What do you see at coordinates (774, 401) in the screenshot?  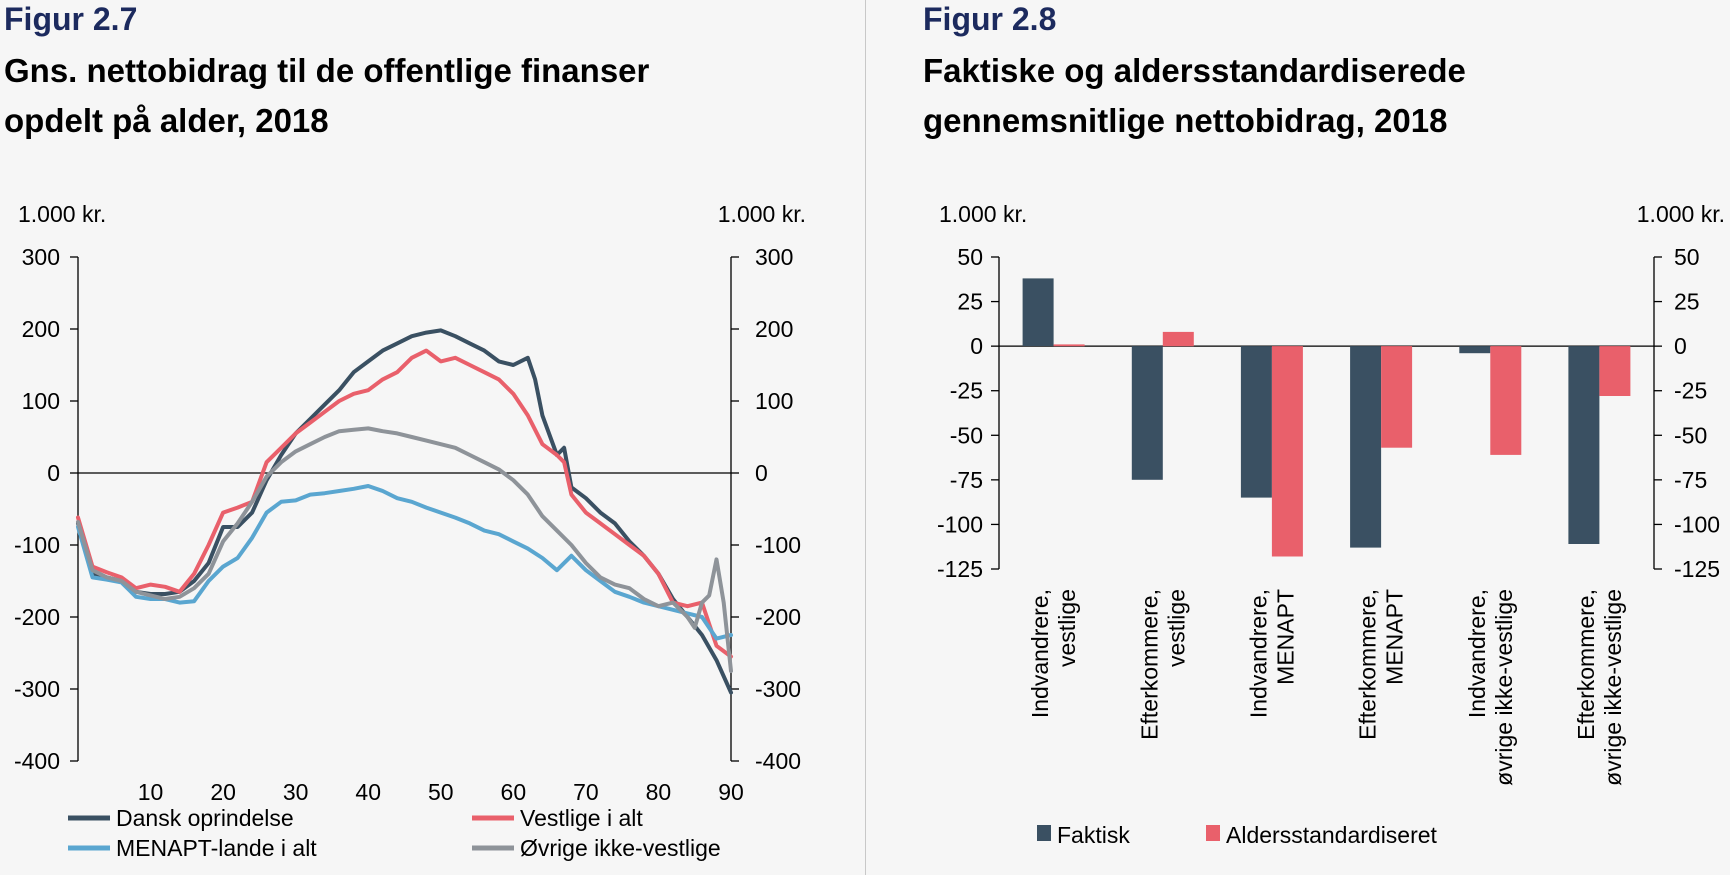 I see `y-tick-label-right: 100` at bounding box center [774, 401].